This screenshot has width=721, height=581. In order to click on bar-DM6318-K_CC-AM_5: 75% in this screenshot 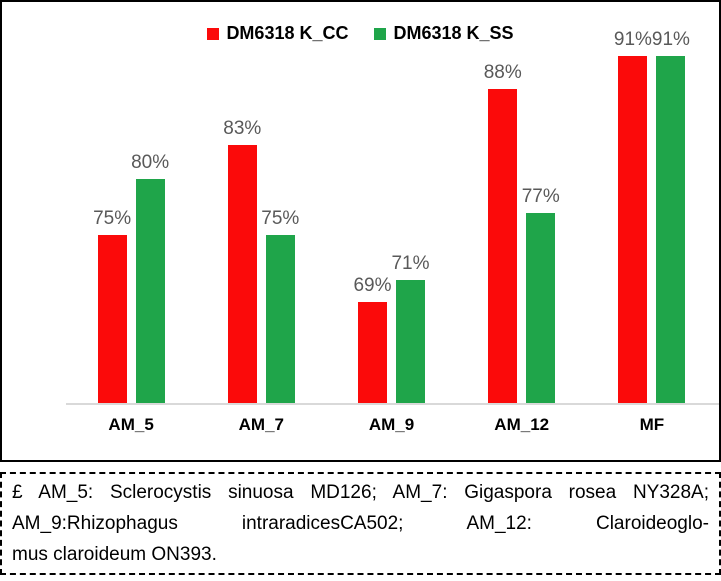, I will do `click(112, 305)`.